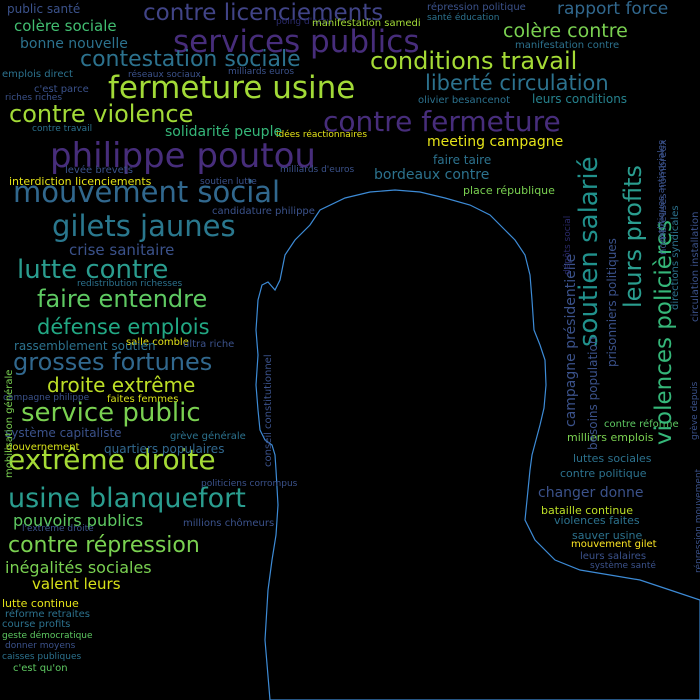 This screenshot has width=700, height=700. What do you see at coordinates (591, 493) in the screenshot?
I see `word-cloud-term: changer donne` at bounding box center [591, 493].